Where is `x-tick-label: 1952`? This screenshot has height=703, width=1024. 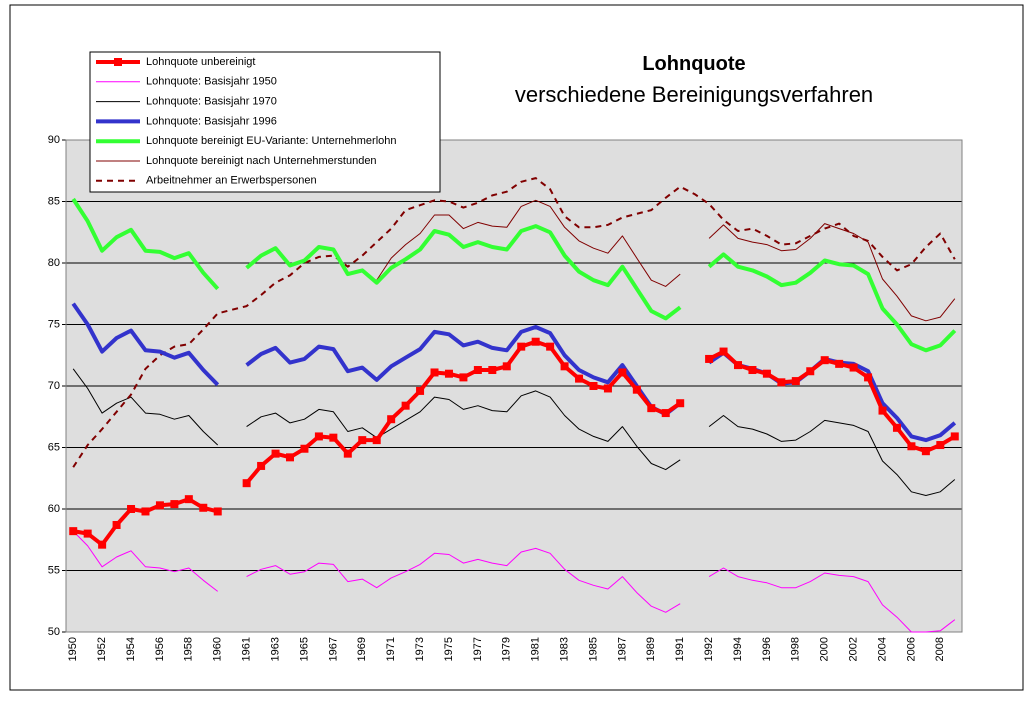
x-tick-label: 1952 is located at coordinates (102, 649).